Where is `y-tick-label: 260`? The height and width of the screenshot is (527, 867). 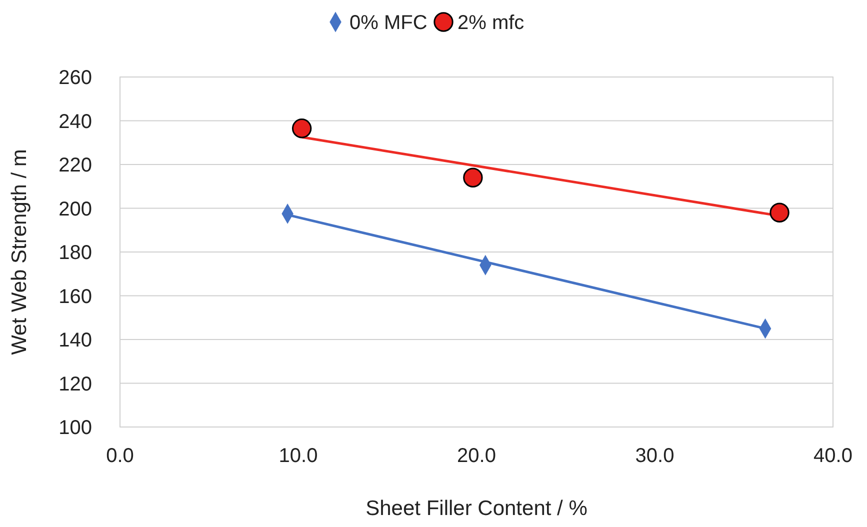
y-tick-label: 260 is located at coordinates (75, 78).